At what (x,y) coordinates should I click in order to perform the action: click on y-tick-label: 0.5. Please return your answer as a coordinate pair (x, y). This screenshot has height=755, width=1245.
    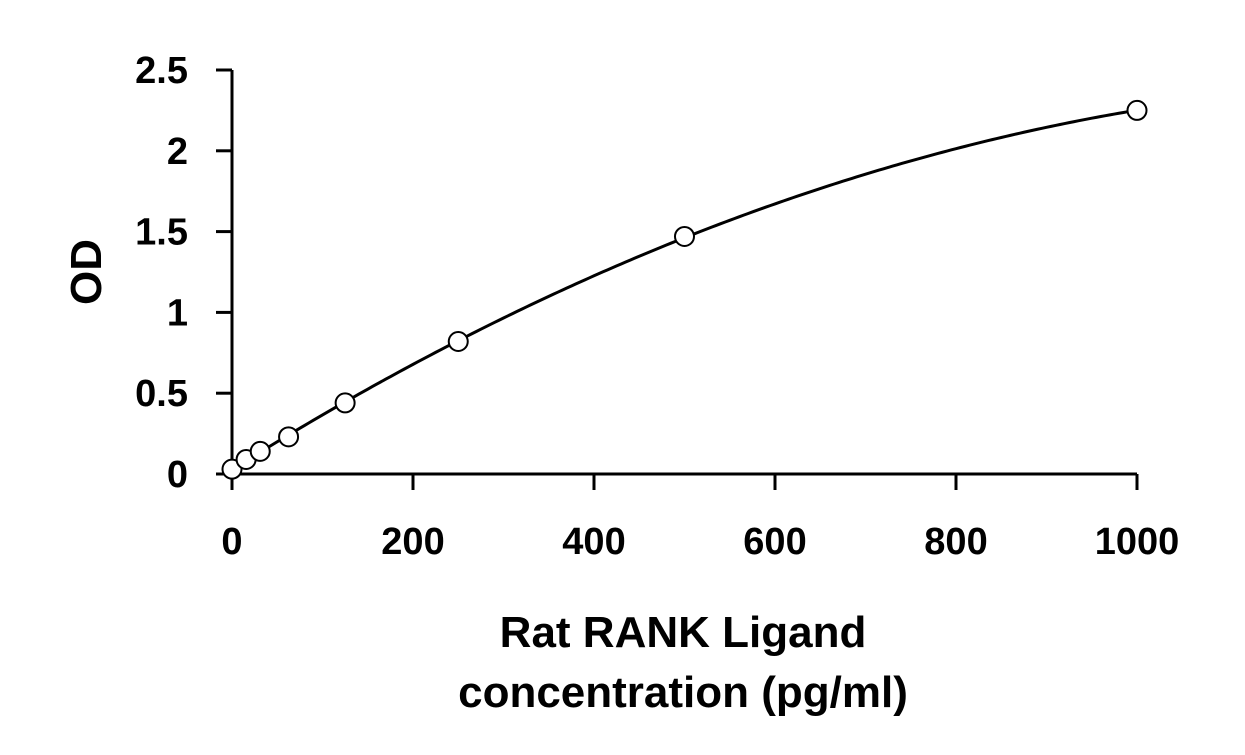
    Looking at the image, I should click on (161, 394).